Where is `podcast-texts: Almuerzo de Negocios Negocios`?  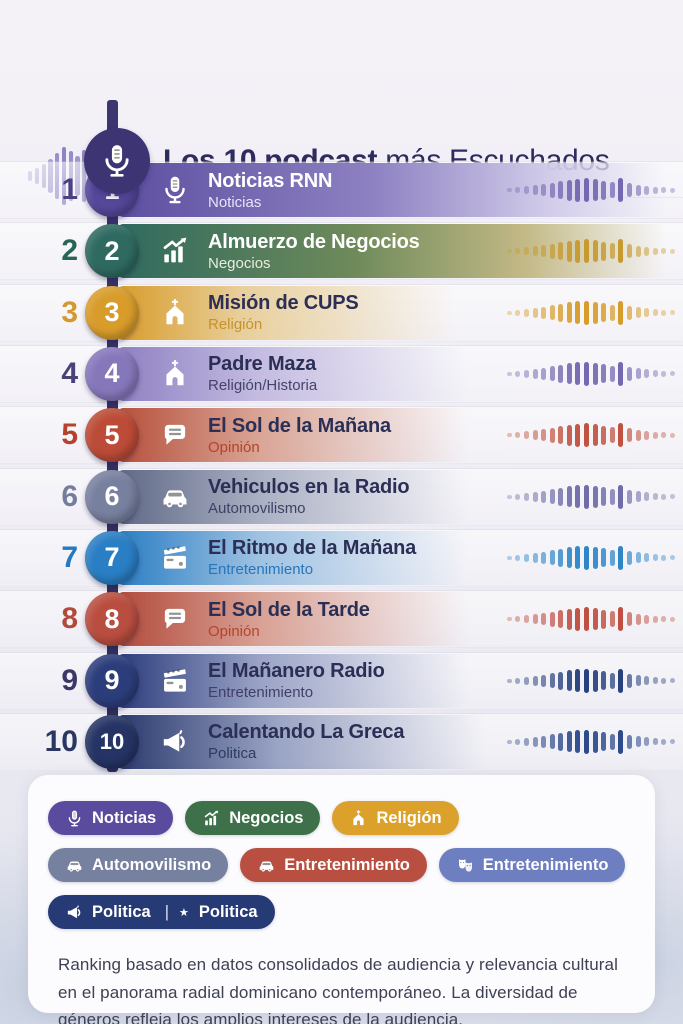 podcast-texts: Almuerzo de Negocios Negocios is located at coordinates (314, 251).